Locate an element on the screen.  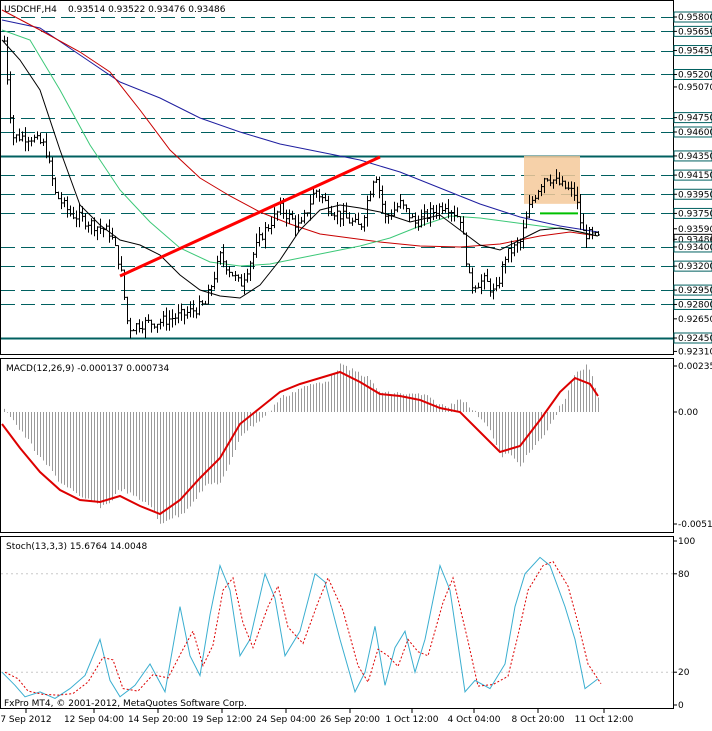
price-label: 0.92310 is located at coordinates (695, 352).